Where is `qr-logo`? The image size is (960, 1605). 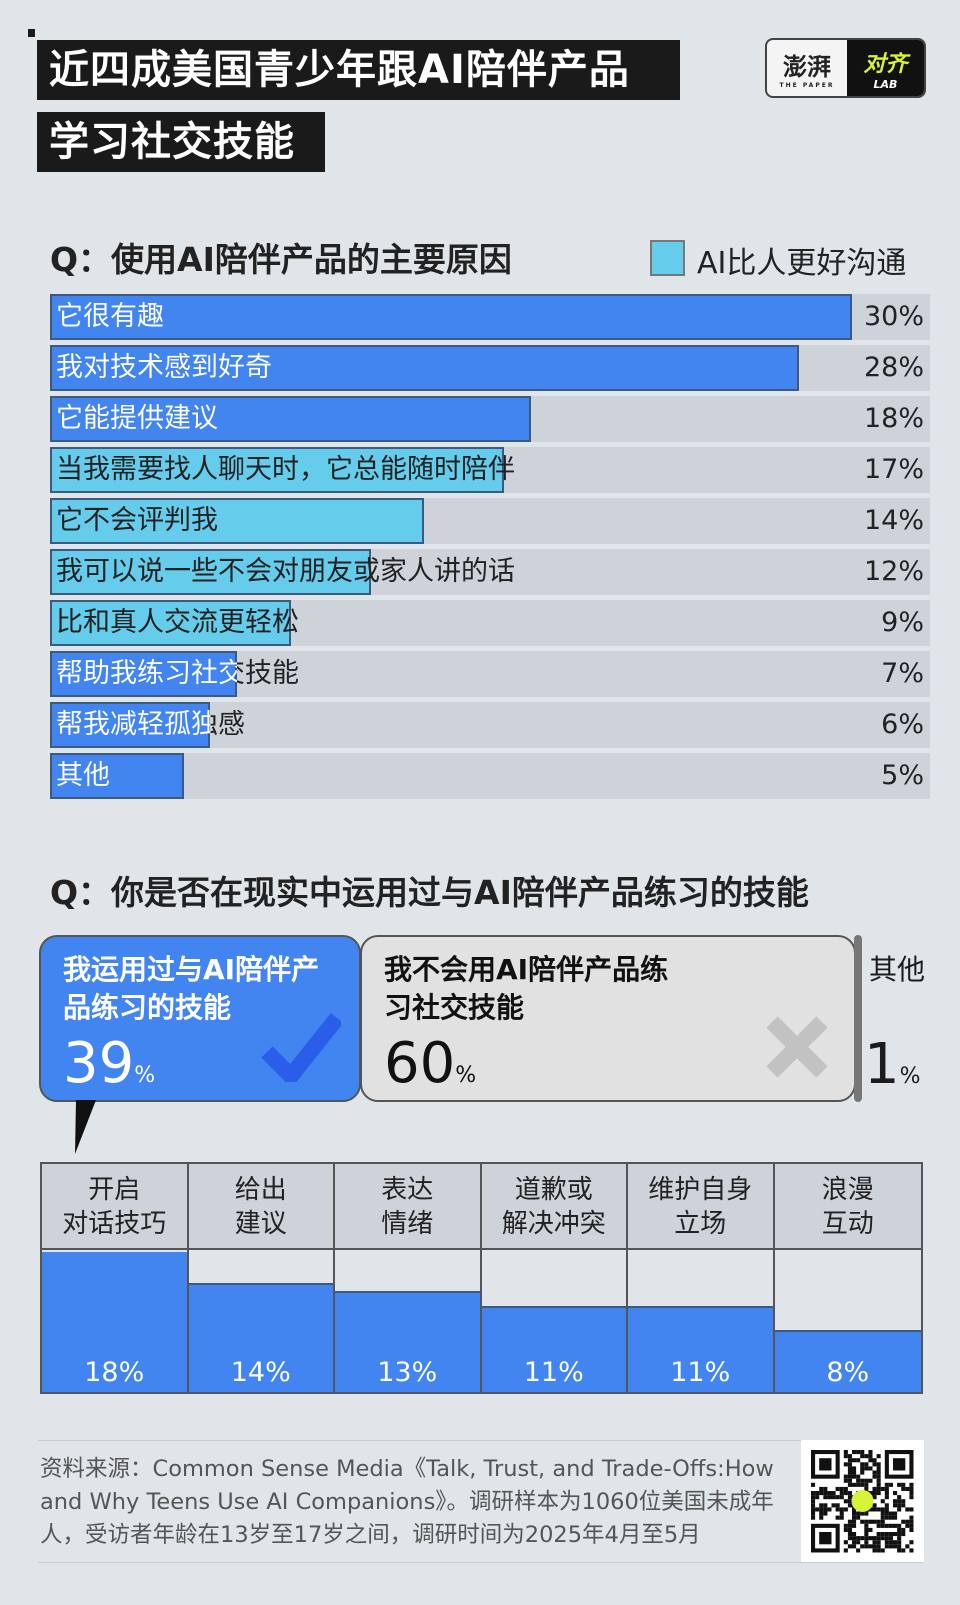 qr-logo is located at coordinates (862, 1501).